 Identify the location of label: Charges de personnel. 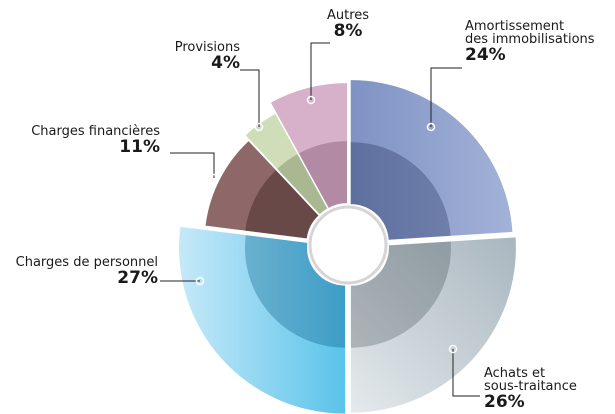
(87, 262).